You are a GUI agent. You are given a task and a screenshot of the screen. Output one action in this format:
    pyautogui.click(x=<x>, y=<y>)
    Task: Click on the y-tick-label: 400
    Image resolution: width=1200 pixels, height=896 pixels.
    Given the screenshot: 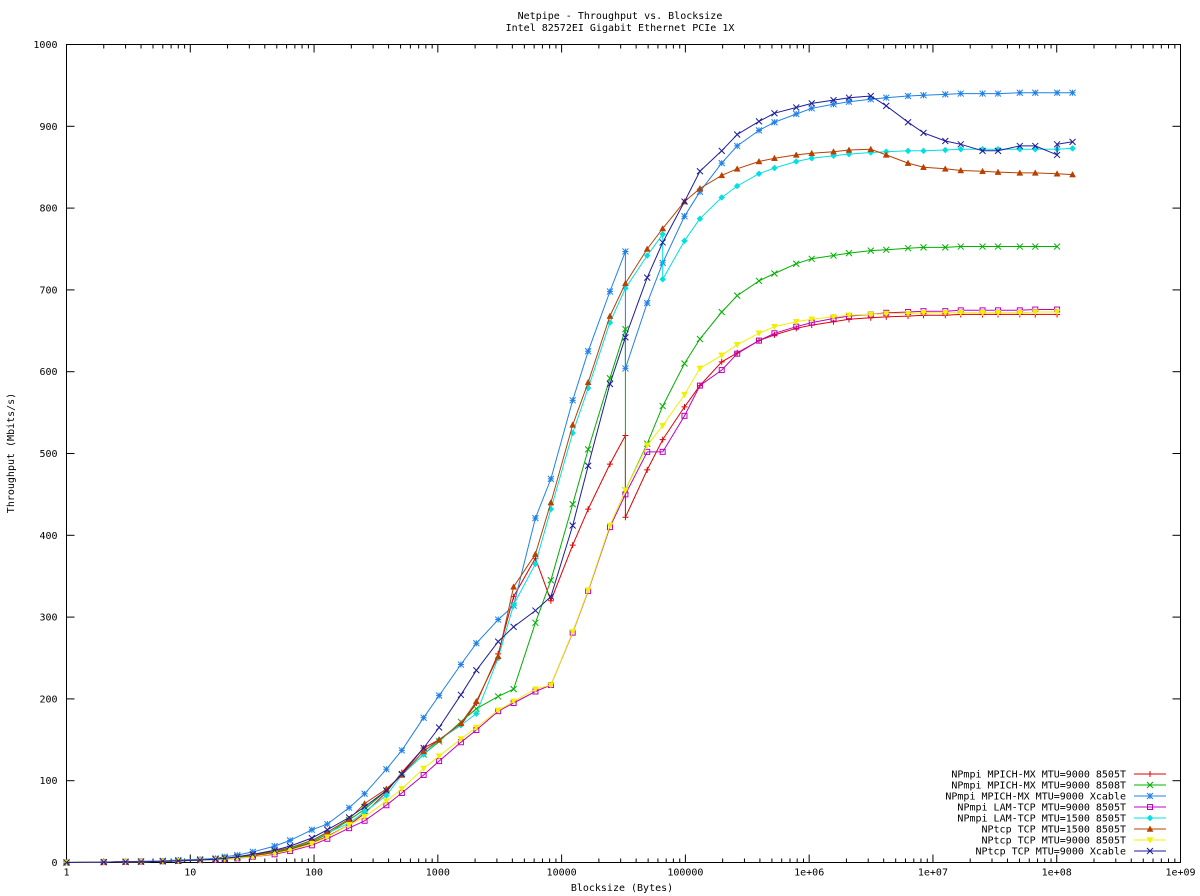 What is the action you would take?
    pyautogui.click(x=48, y=536)
    